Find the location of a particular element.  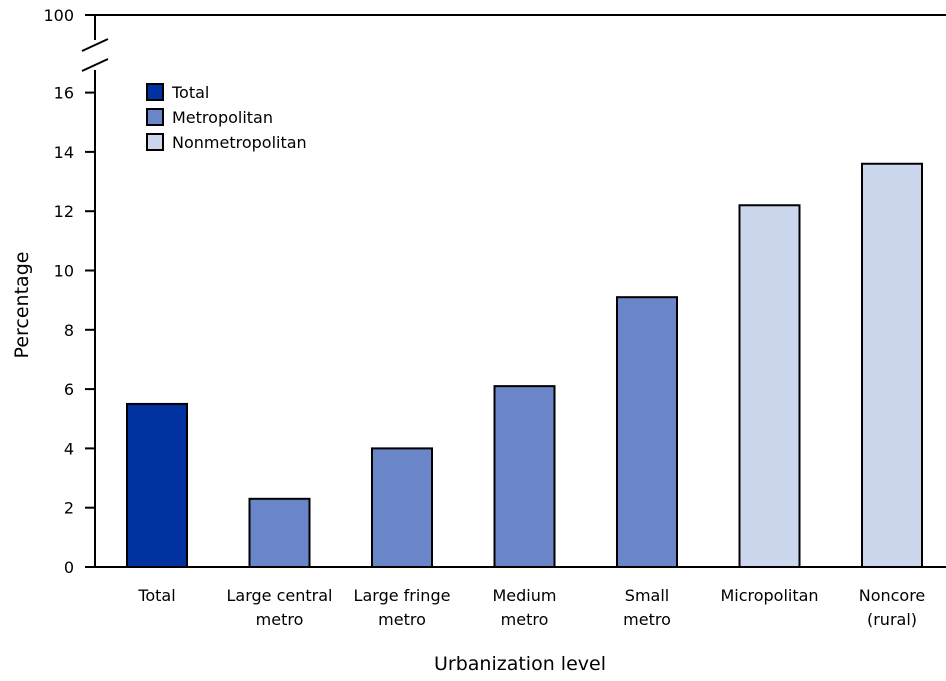

y-tick-label: 8 is located at coordinates (69, 330).